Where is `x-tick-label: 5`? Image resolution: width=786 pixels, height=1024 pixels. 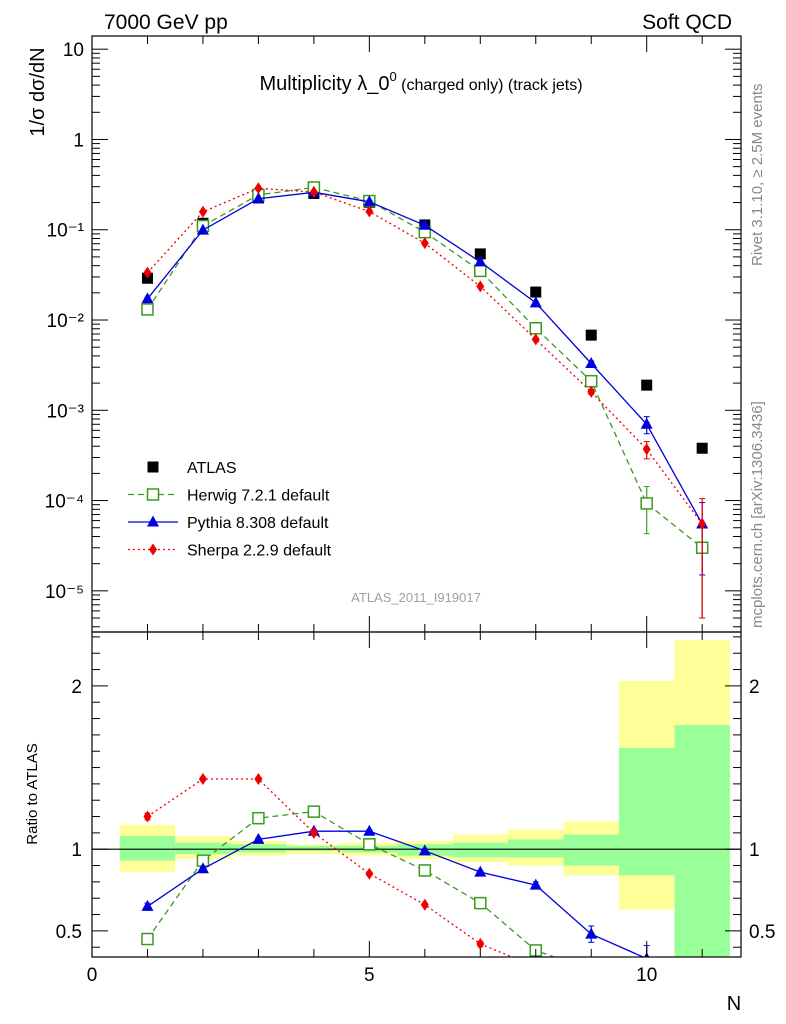
x-tick-label: 5 is located at coordinates (369, 975).